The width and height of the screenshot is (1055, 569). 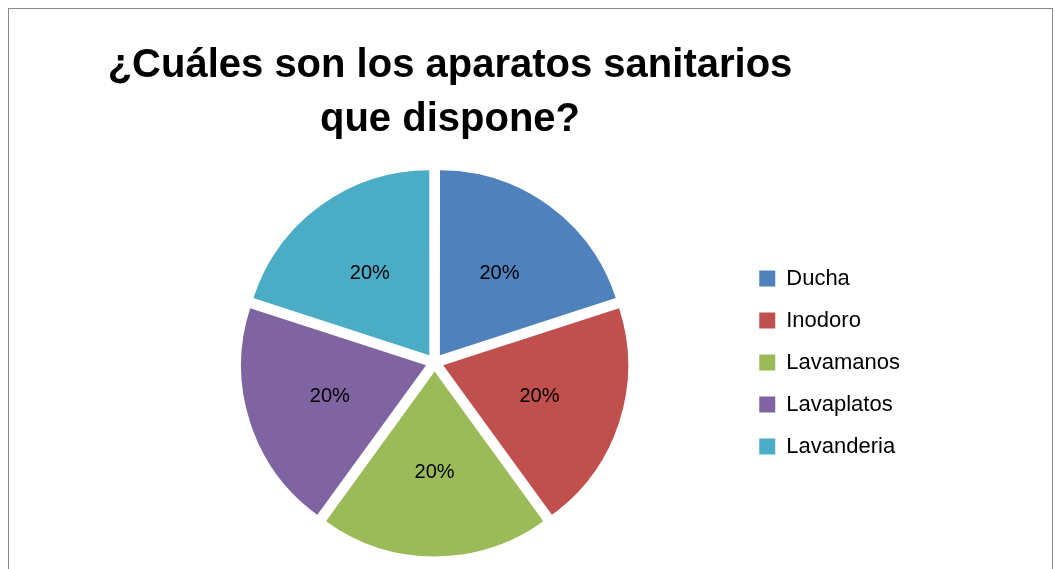 What do you see at coordinates (823, 319) in the screenshot?
I see `legend-label: Inodoro` at bounding box center [823, 319].